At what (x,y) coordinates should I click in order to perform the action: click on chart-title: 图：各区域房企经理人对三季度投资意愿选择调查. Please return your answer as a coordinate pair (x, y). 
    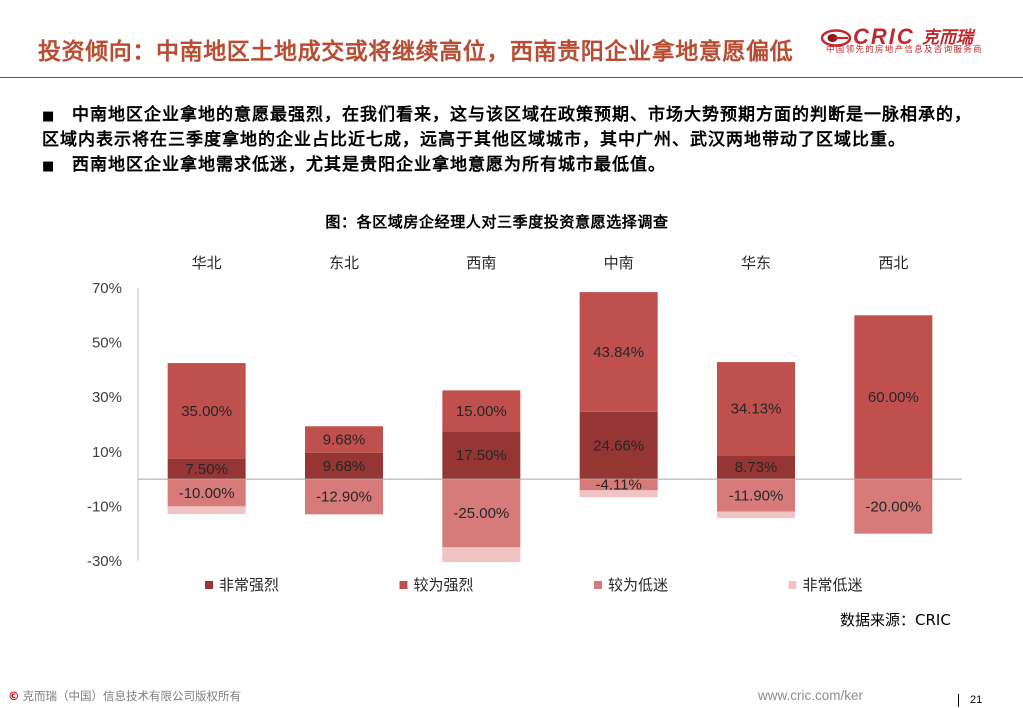
    Looking at the image, I should click on (497, 222).